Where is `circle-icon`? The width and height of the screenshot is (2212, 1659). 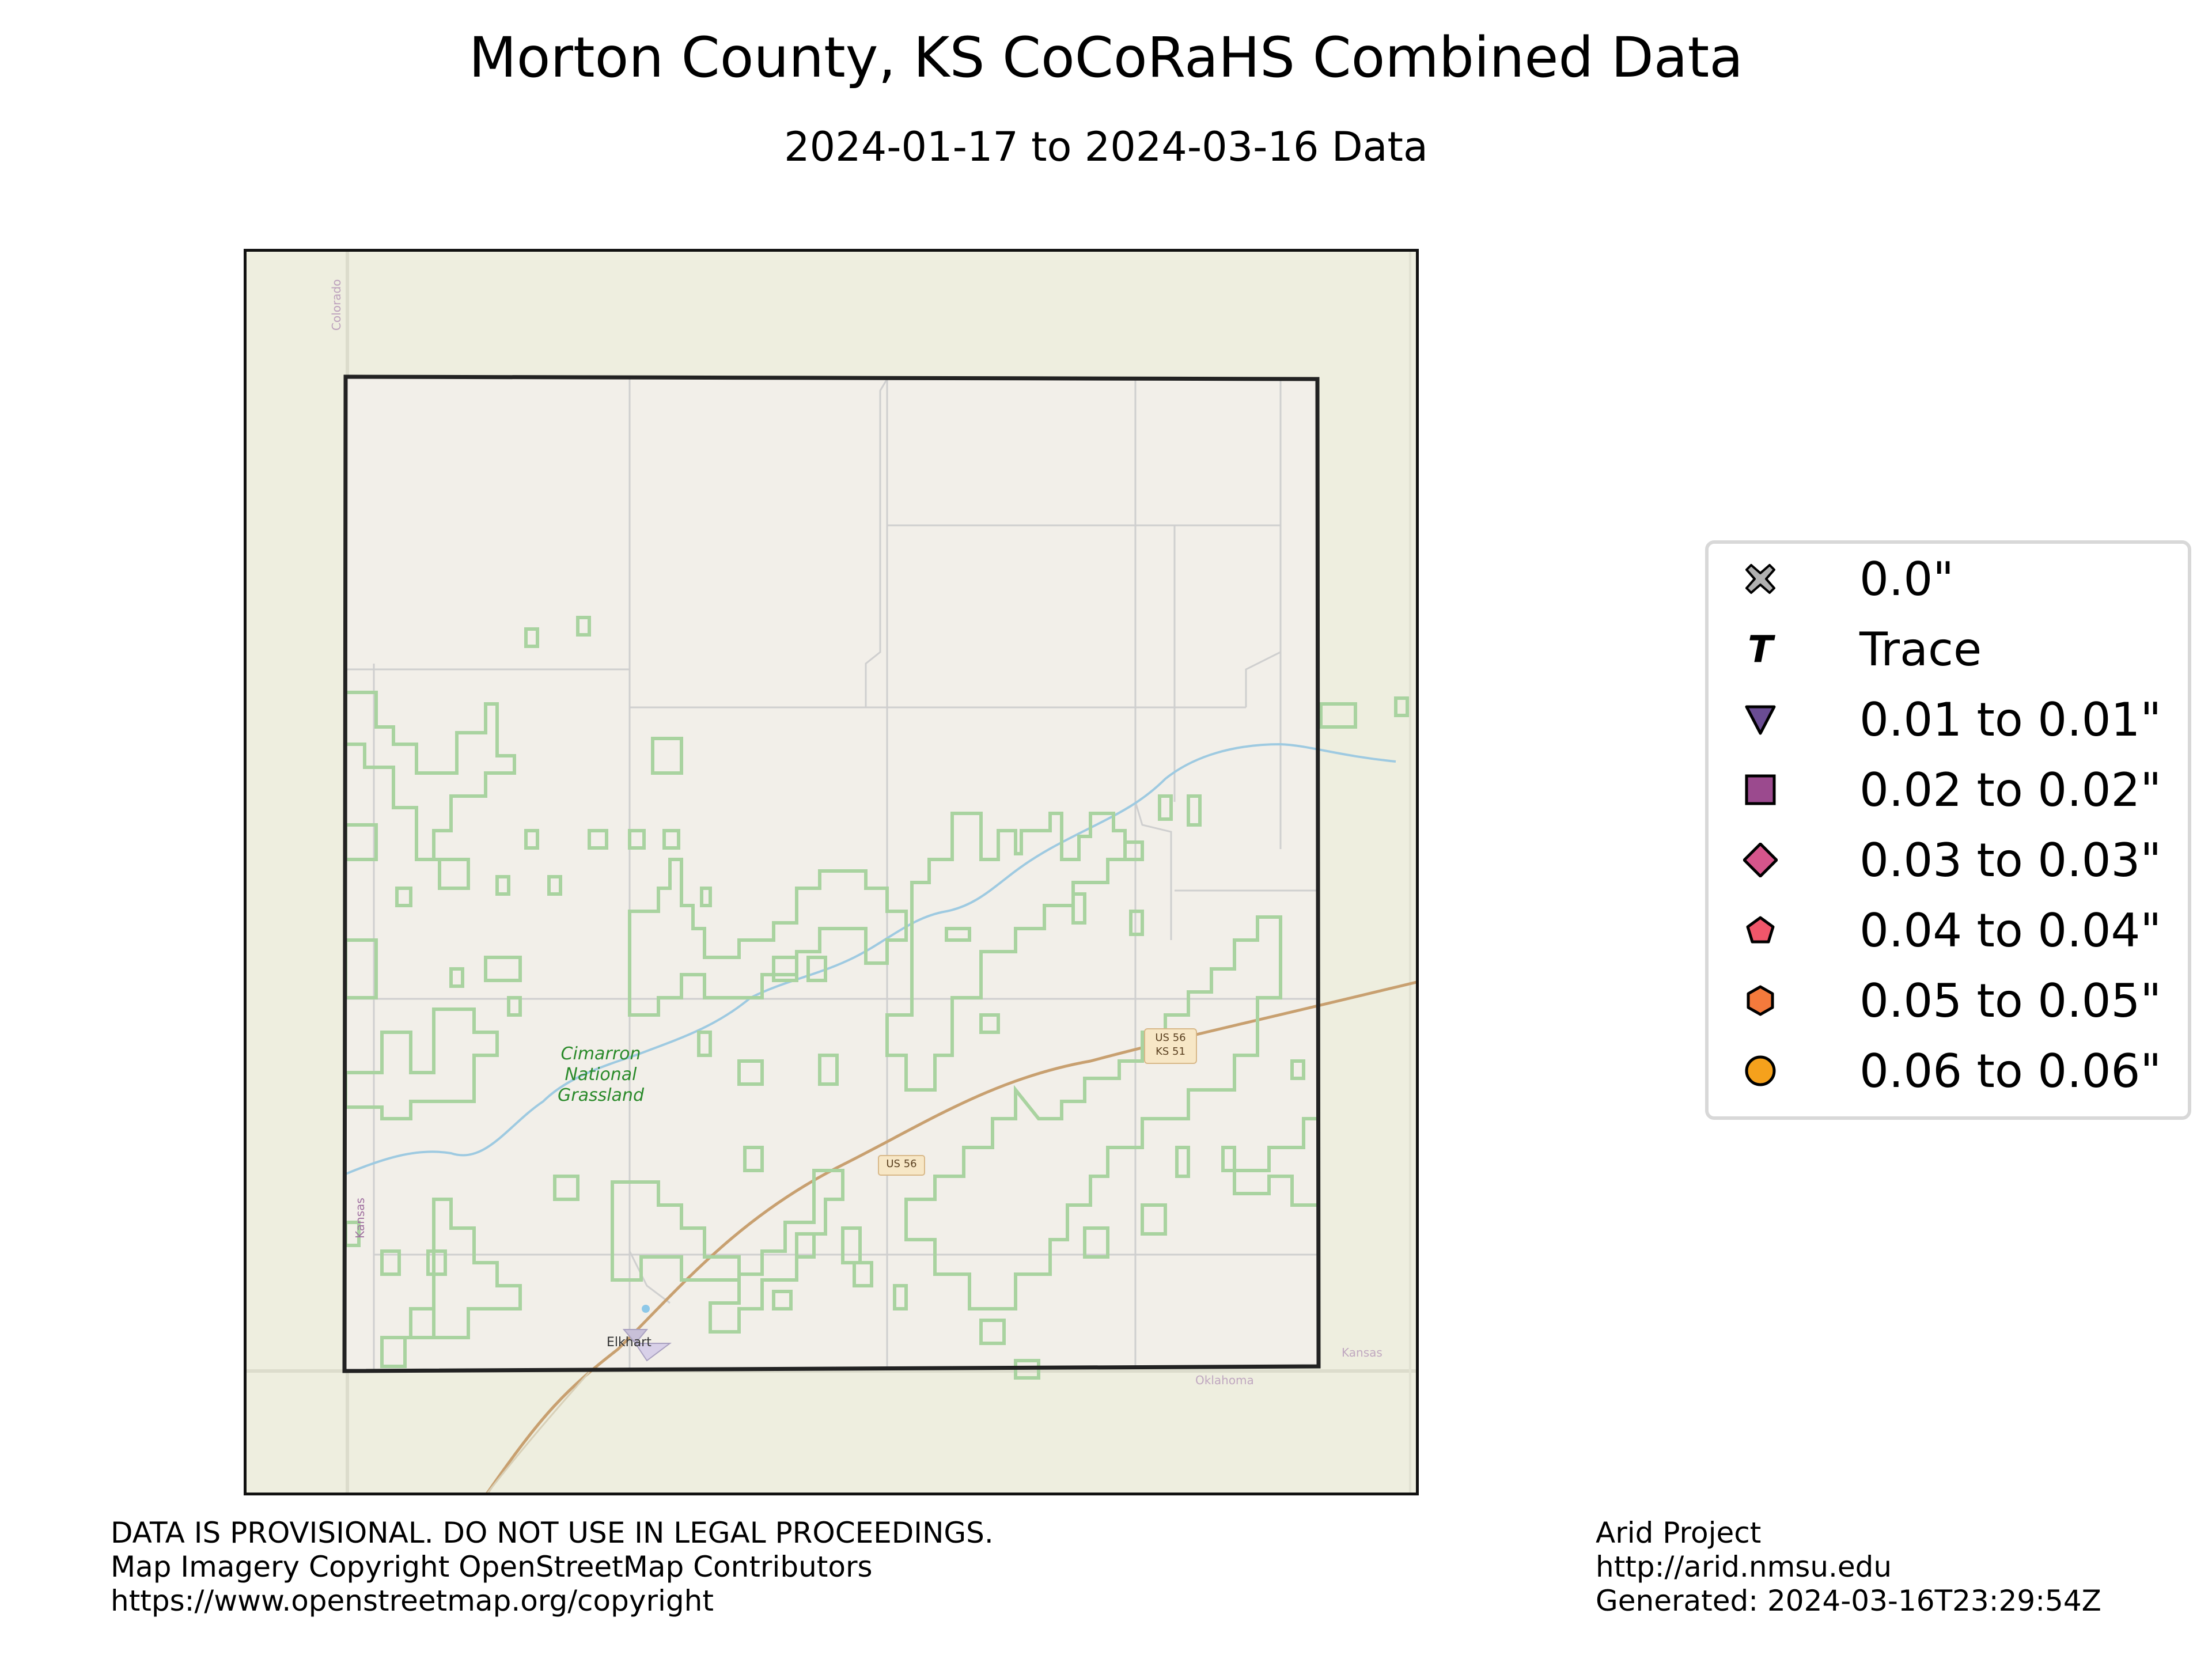 circle-icon is located at coordinates (1760, 1070).